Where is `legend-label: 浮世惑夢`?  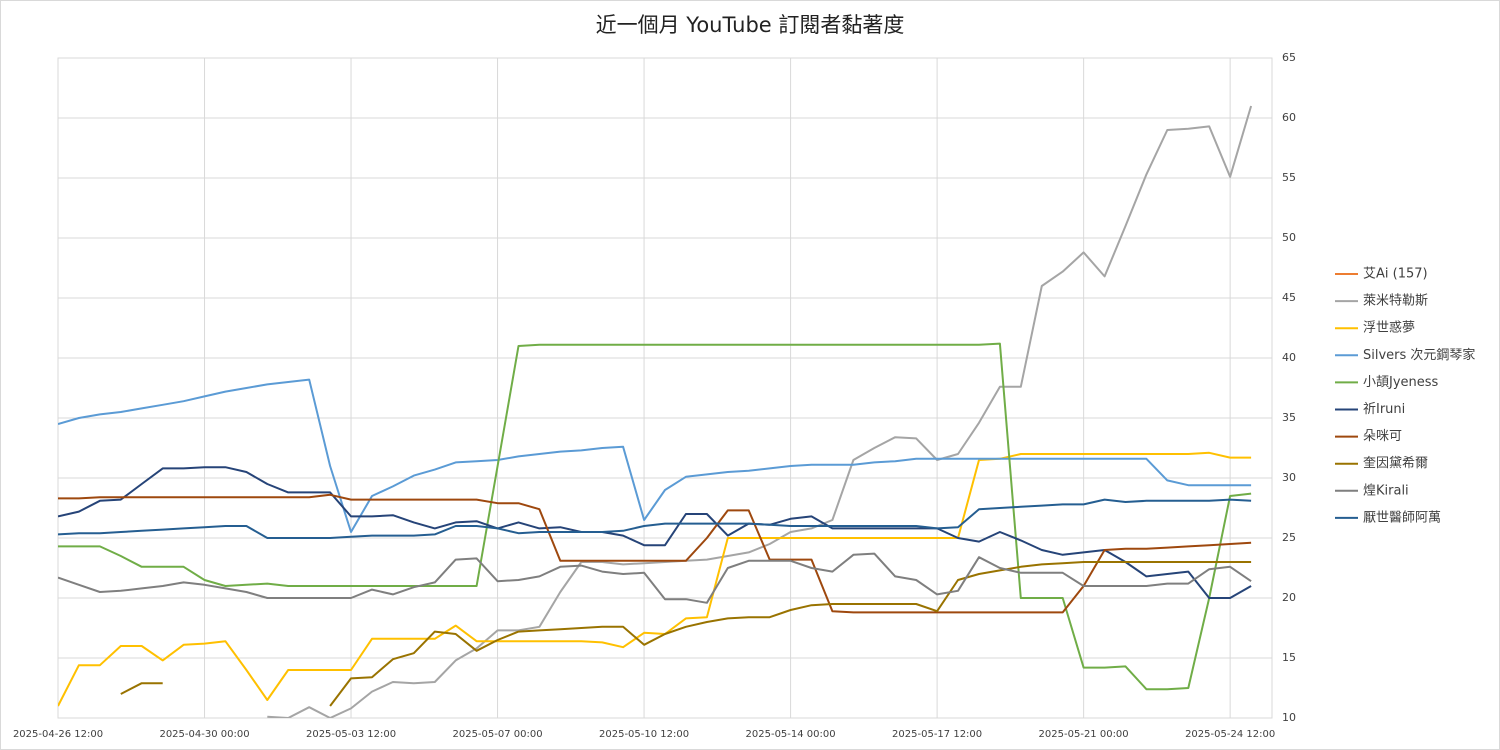
legend-label: 浮世惑夢 is located at coordinates (1389, 328).